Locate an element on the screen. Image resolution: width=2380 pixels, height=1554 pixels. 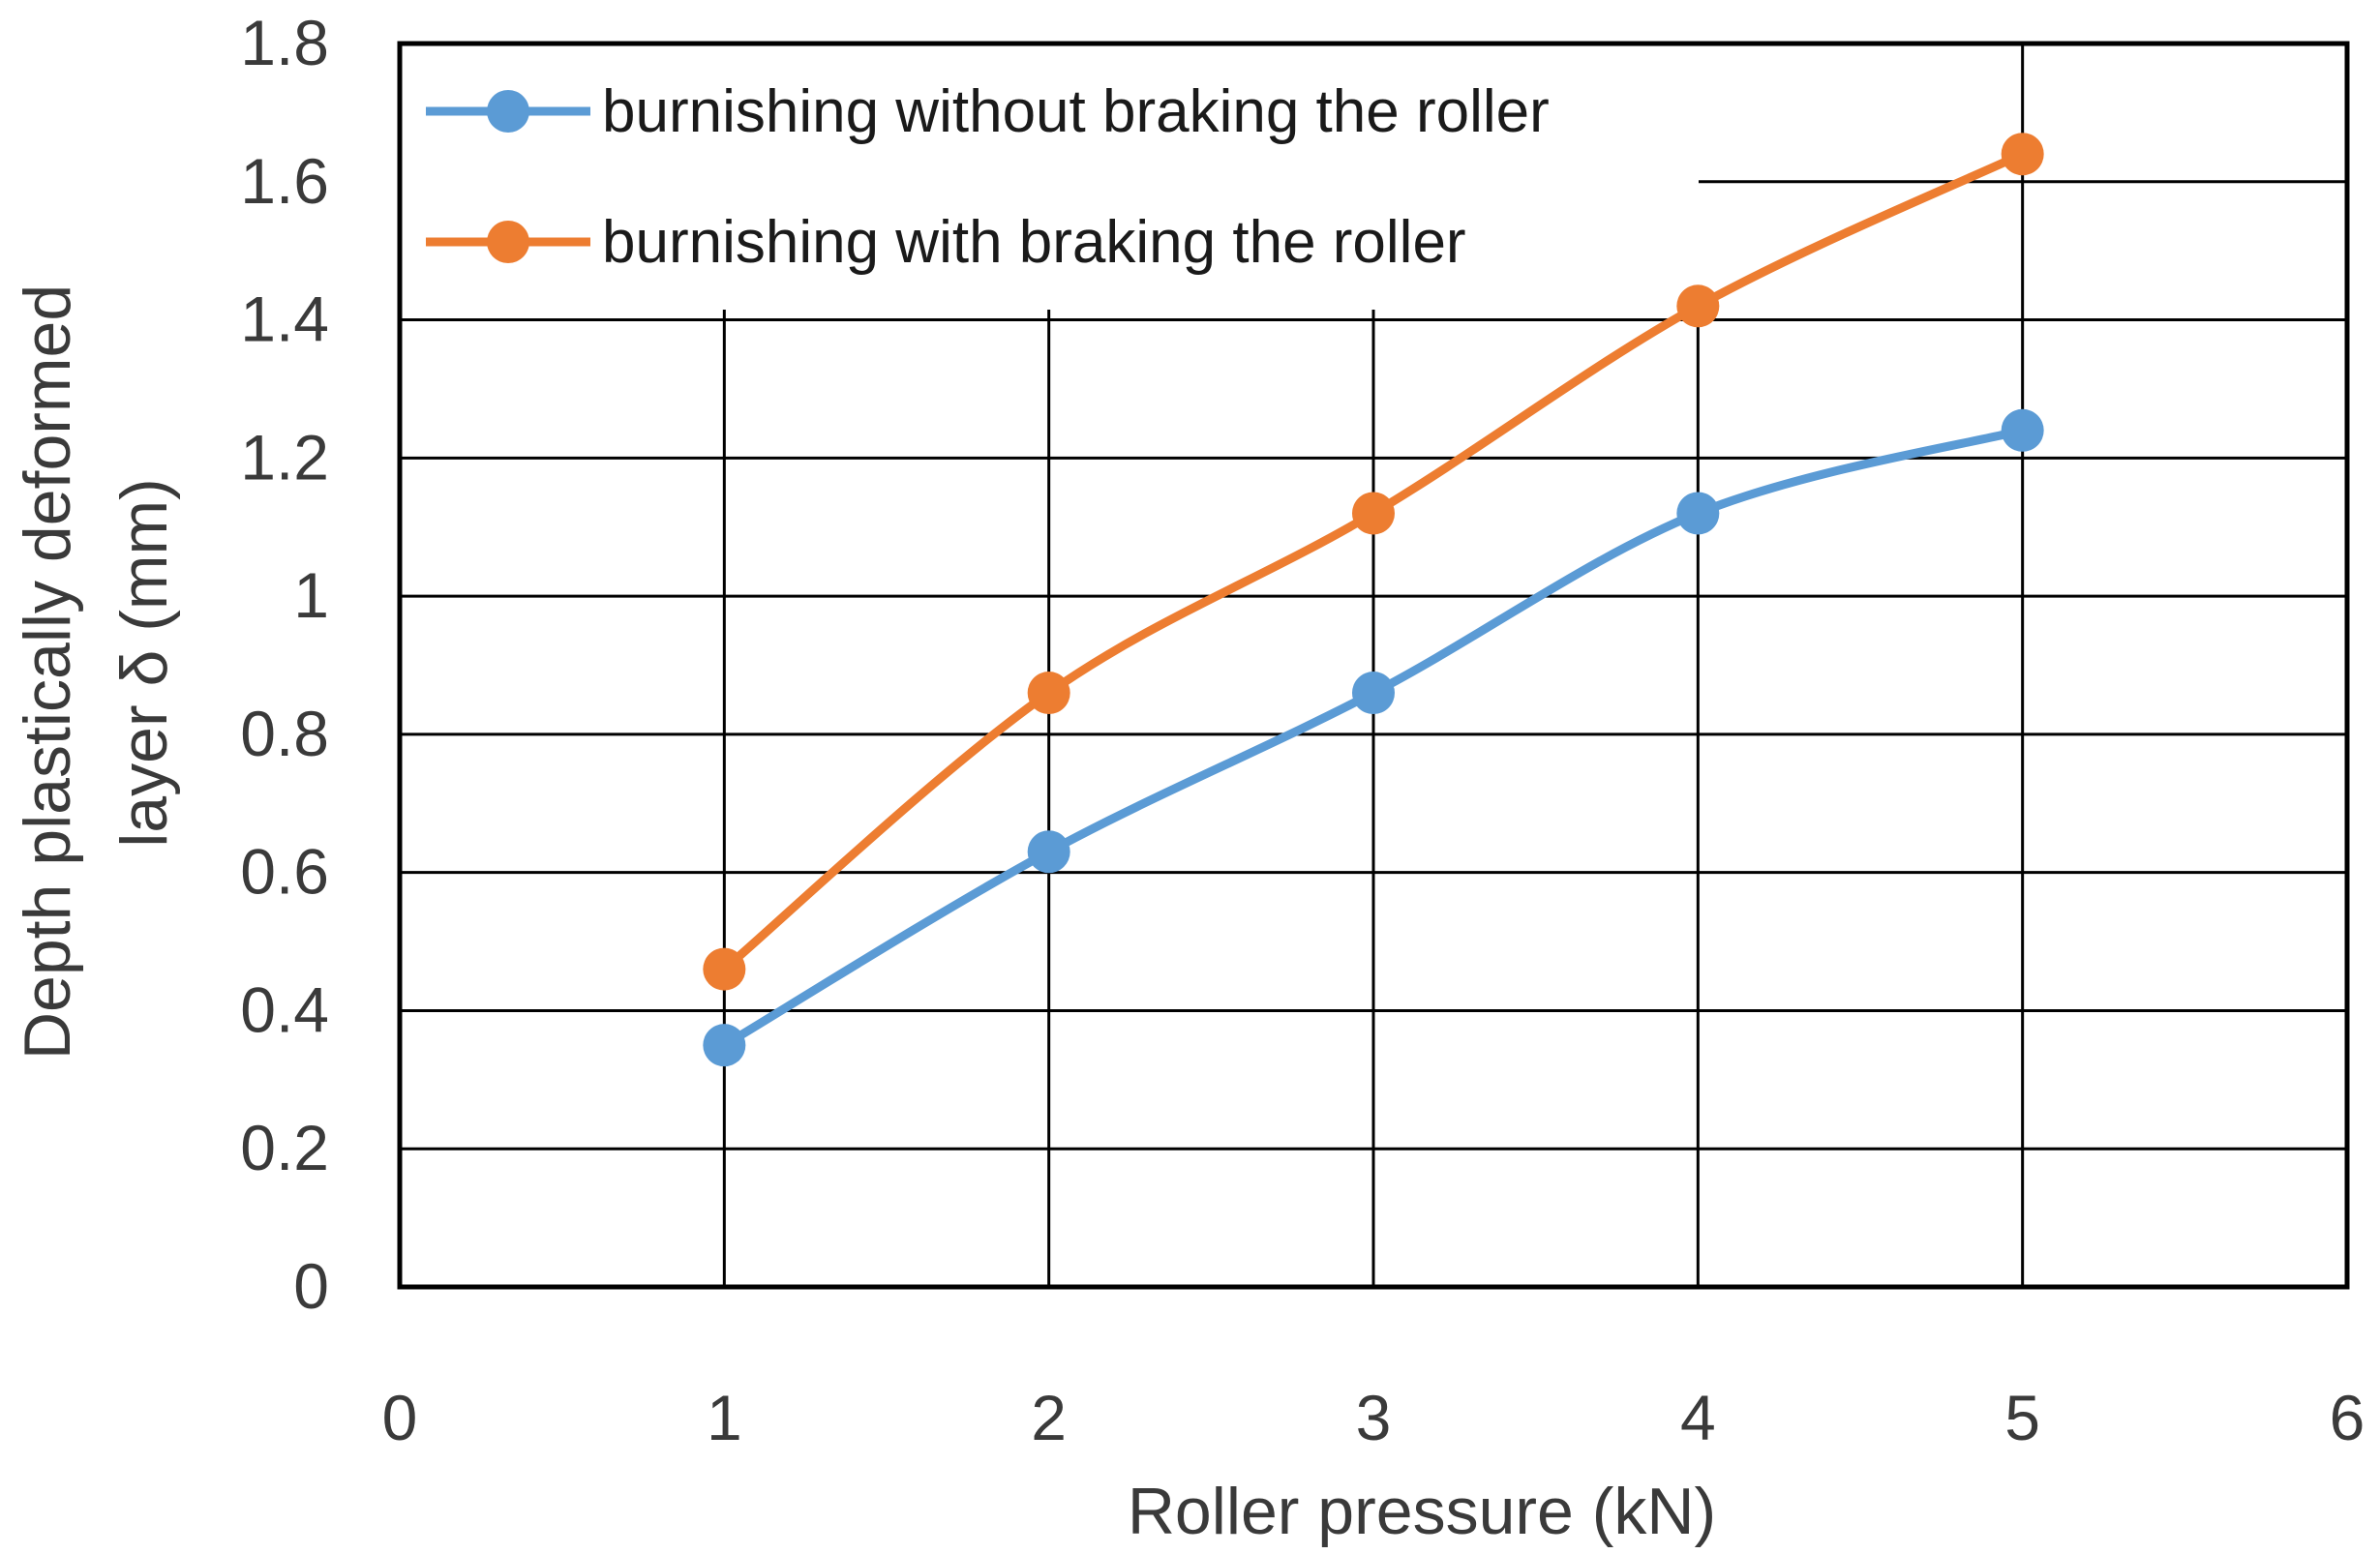
y-tick-label: 0 is located at coordinates (311, 1286).